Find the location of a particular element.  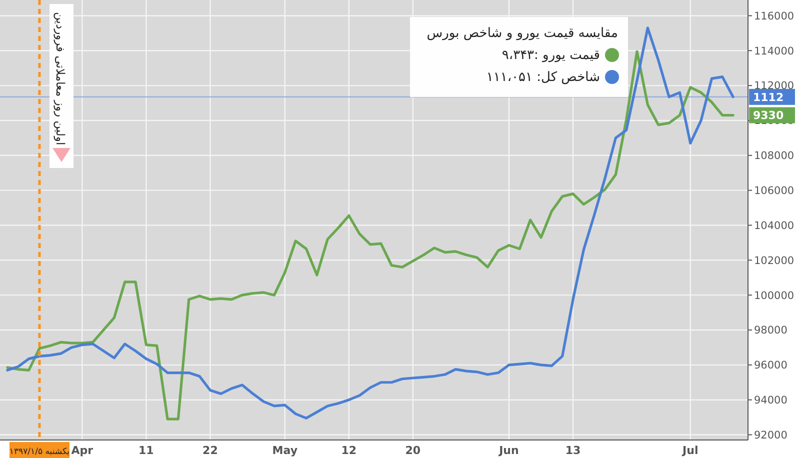

legend-title: مقایسه قیمت یورو و شاخص بورس is located at coordinates (522, 33).